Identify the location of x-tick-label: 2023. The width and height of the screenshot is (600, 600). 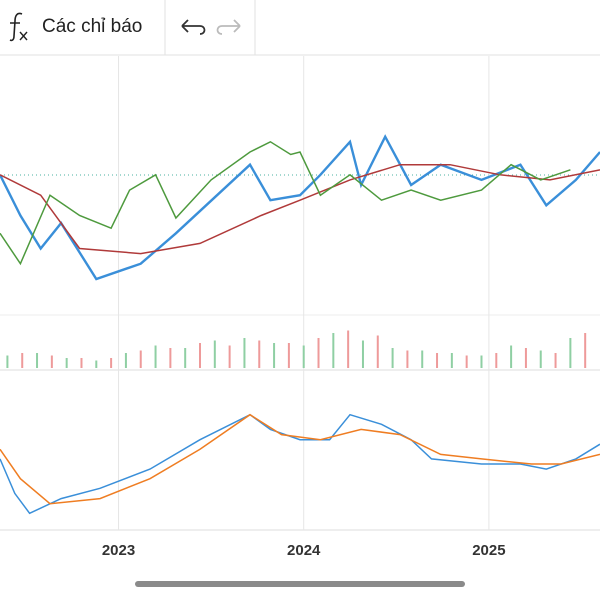
(118, 550).